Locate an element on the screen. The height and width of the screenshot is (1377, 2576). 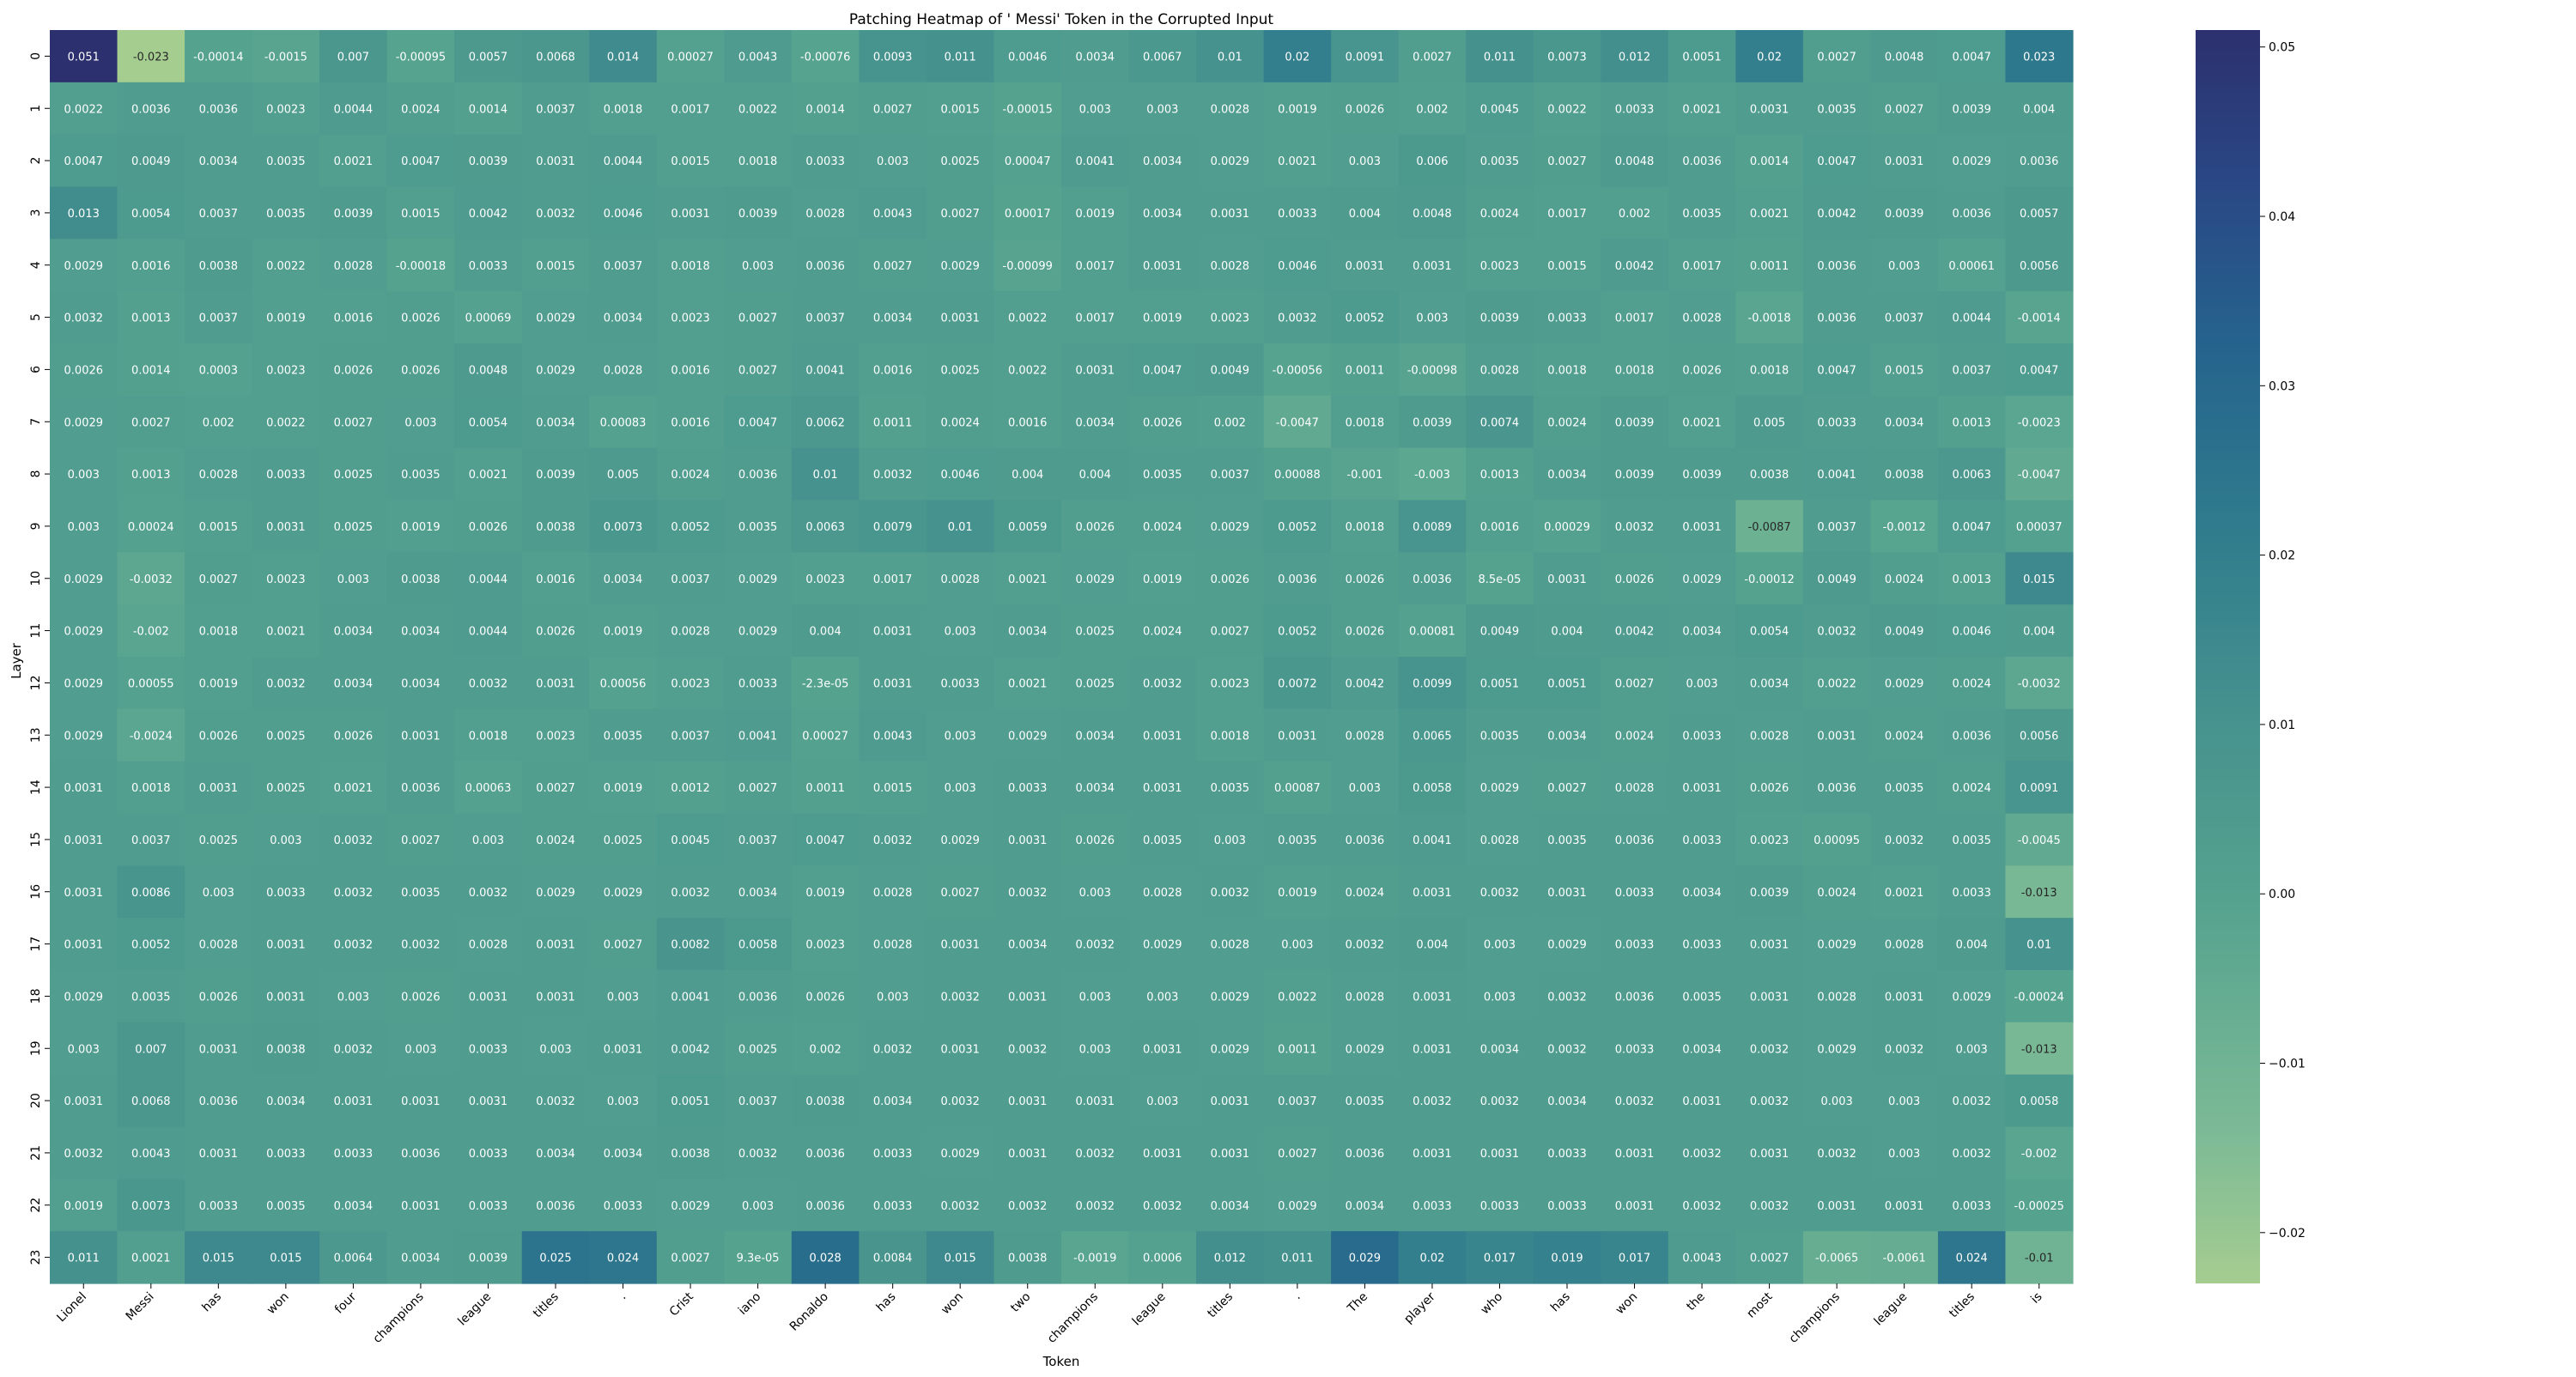
cell-value-label: 0.00017 is located at coordinates (1028, 214).